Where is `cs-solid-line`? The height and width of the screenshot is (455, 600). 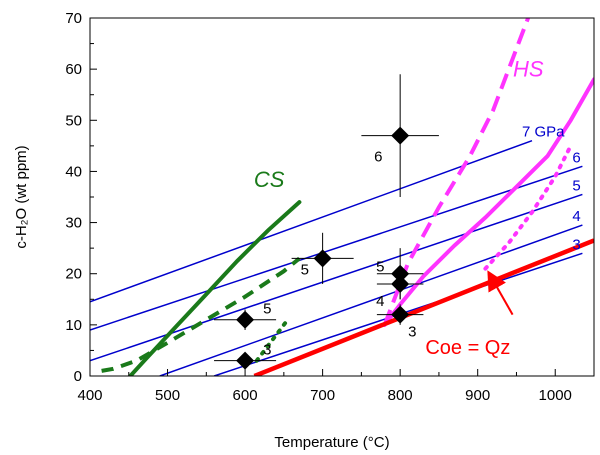 cs-solid-line is located at coordinates (215, 288).